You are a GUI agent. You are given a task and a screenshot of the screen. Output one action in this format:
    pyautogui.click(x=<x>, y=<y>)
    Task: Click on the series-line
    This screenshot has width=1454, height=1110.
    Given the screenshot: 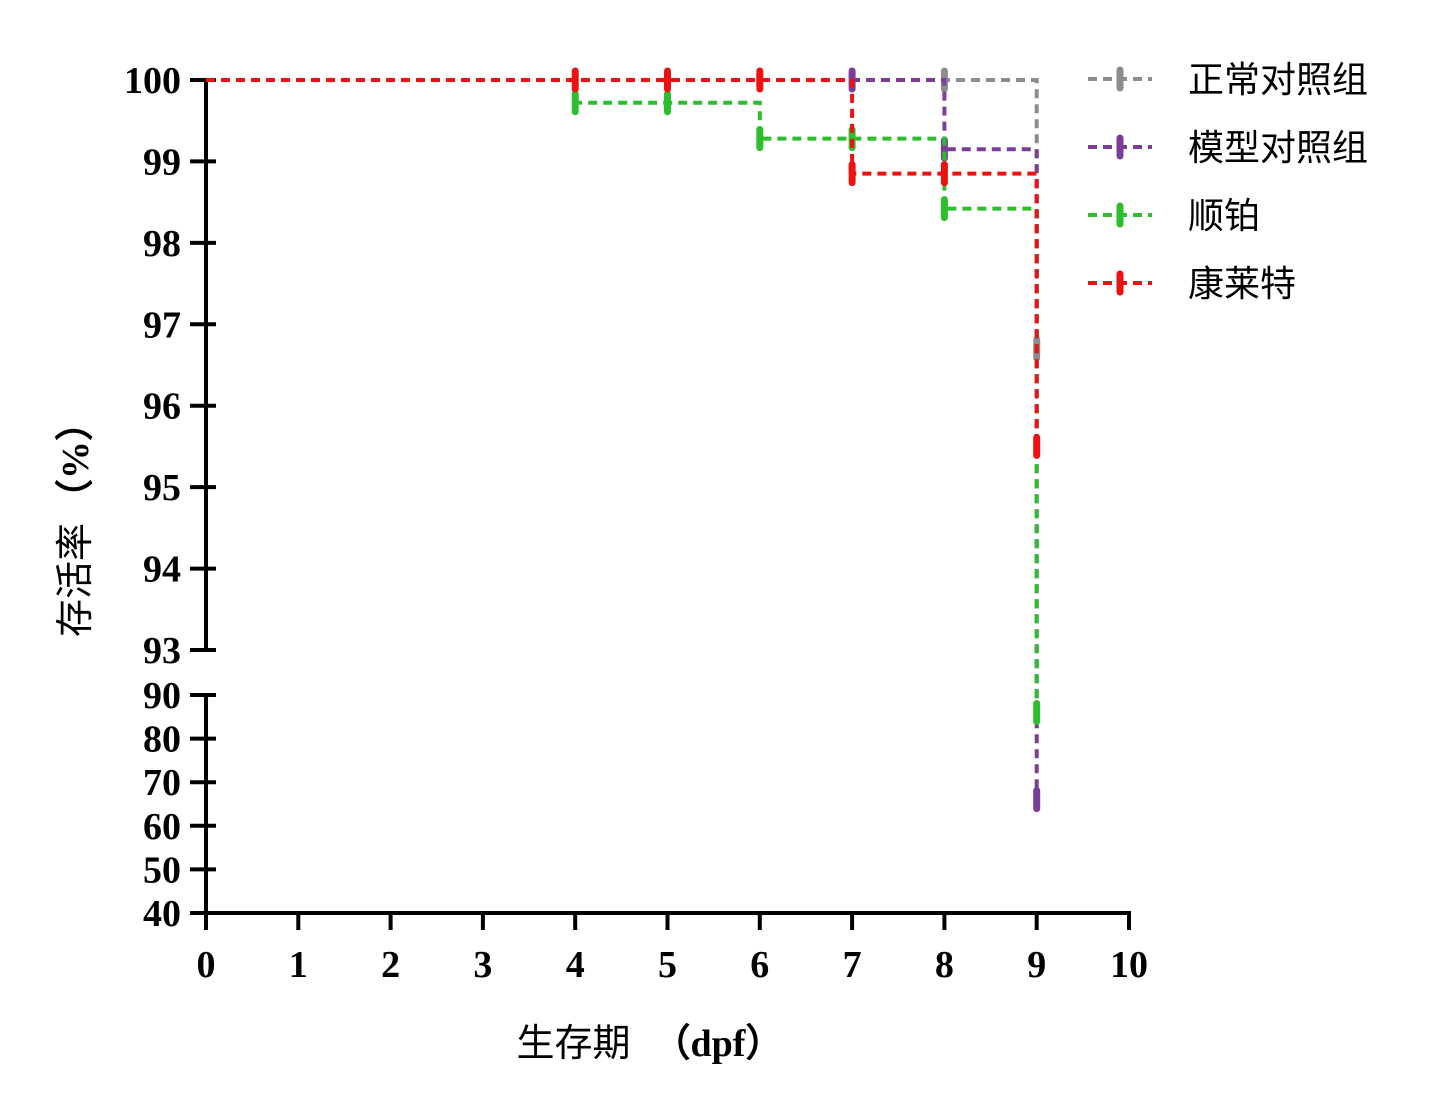 What is the action you would take?
    pyautogui.click(x=622, y=213)
    